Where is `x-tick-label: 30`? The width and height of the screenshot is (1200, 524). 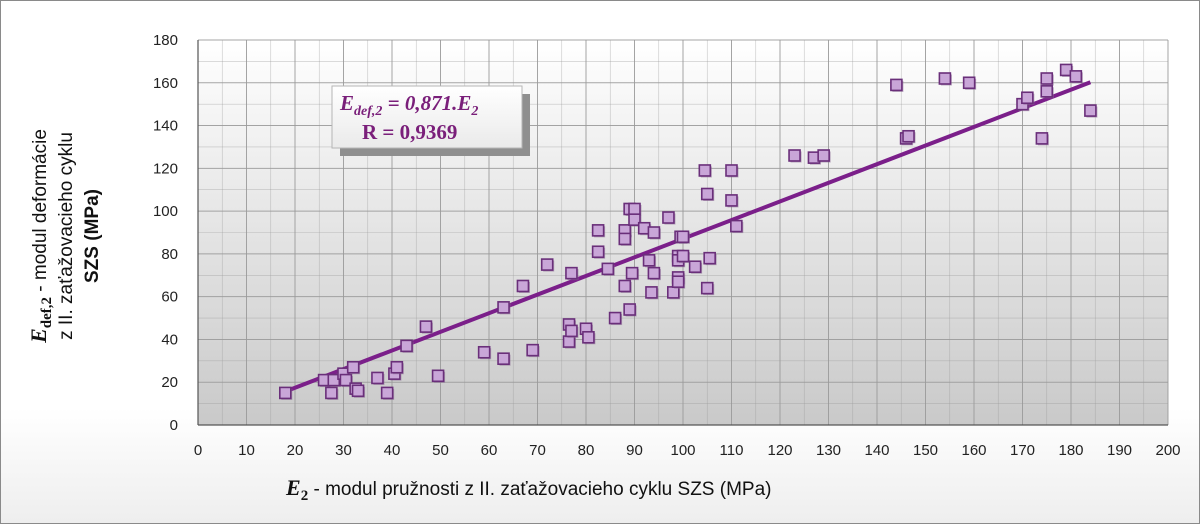
x-tick-label: 30 is located at coordinates (343, 450).